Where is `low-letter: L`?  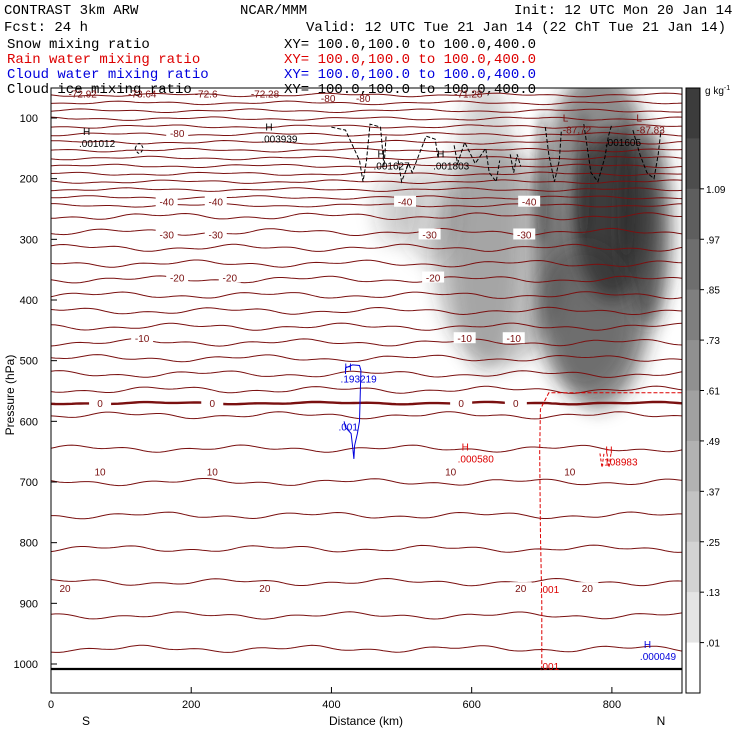 low-letter: L is located at coordinates (566, 118).